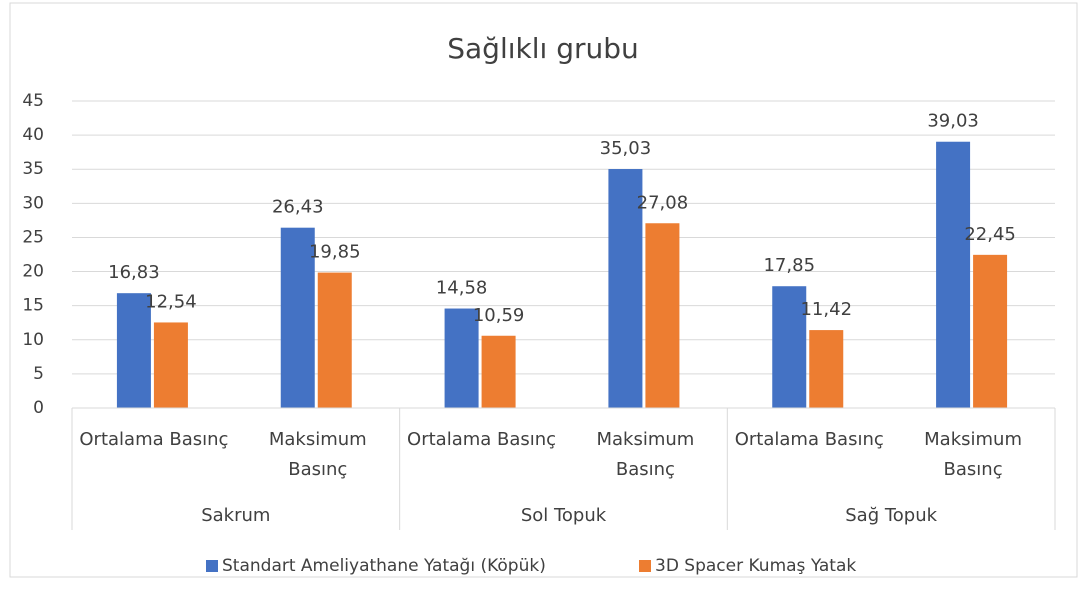 The height and width of the screenshot is (606, 1086). What do you see at coordinates (564, 515) in the screenshot?
I see `group-label: Sol Topuk` at bounding box center [564, 515].